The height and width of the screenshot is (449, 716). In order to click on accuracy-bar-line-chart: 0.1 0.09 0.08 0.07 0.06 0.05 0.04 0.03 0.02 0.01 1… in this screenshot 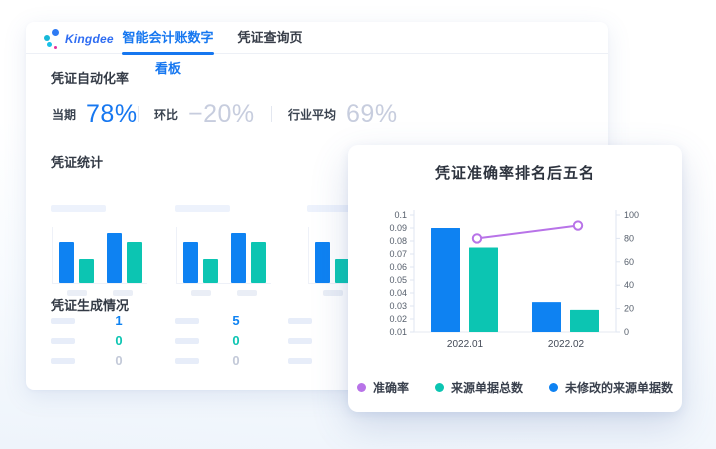, I will do `click(514, 280)`.